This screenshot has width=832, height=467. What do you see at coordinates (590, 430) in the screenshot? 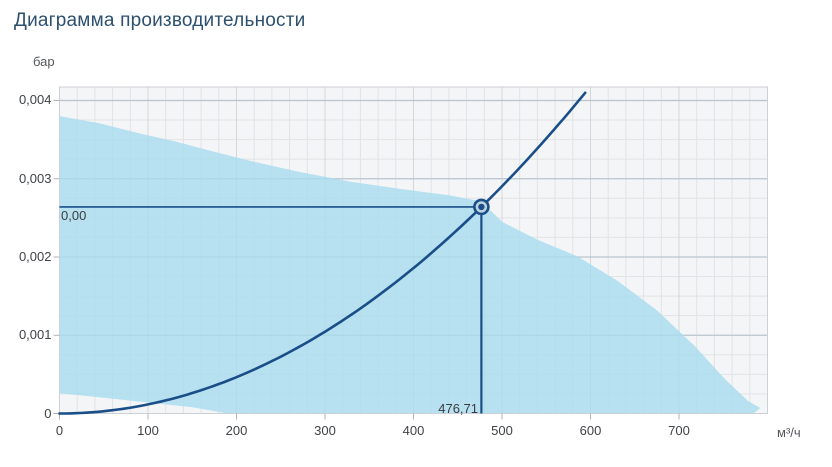
I see `x-tick-label: 600` at bounding box center [590, 430].